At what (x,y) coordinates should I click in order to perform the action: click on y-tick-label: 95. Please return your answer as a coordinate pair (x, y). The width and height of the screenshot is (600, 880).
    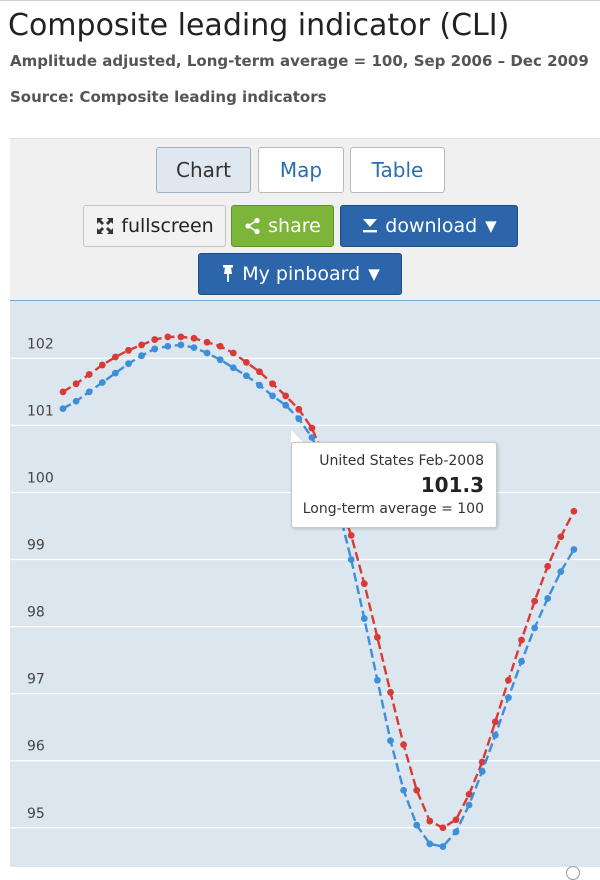
    Looking at the image, I should click on (36, 814).